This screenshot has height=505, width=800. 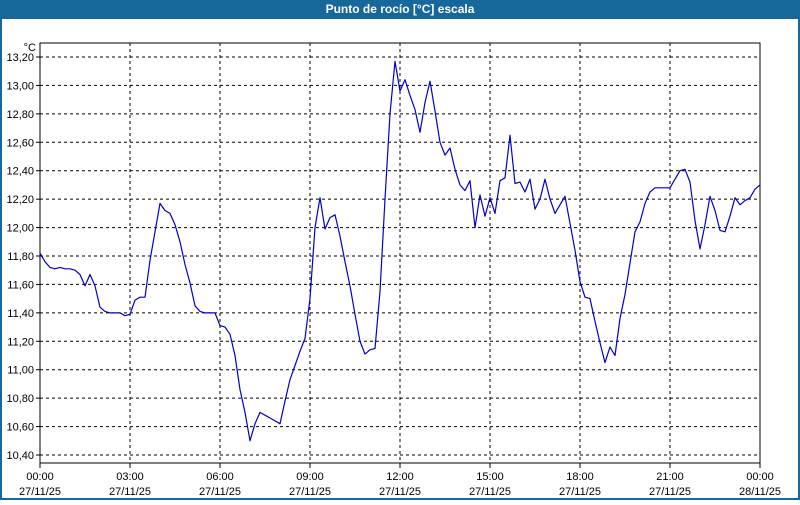 I want to click on y-tick-label: 11,00, so click(x=20, y=371).